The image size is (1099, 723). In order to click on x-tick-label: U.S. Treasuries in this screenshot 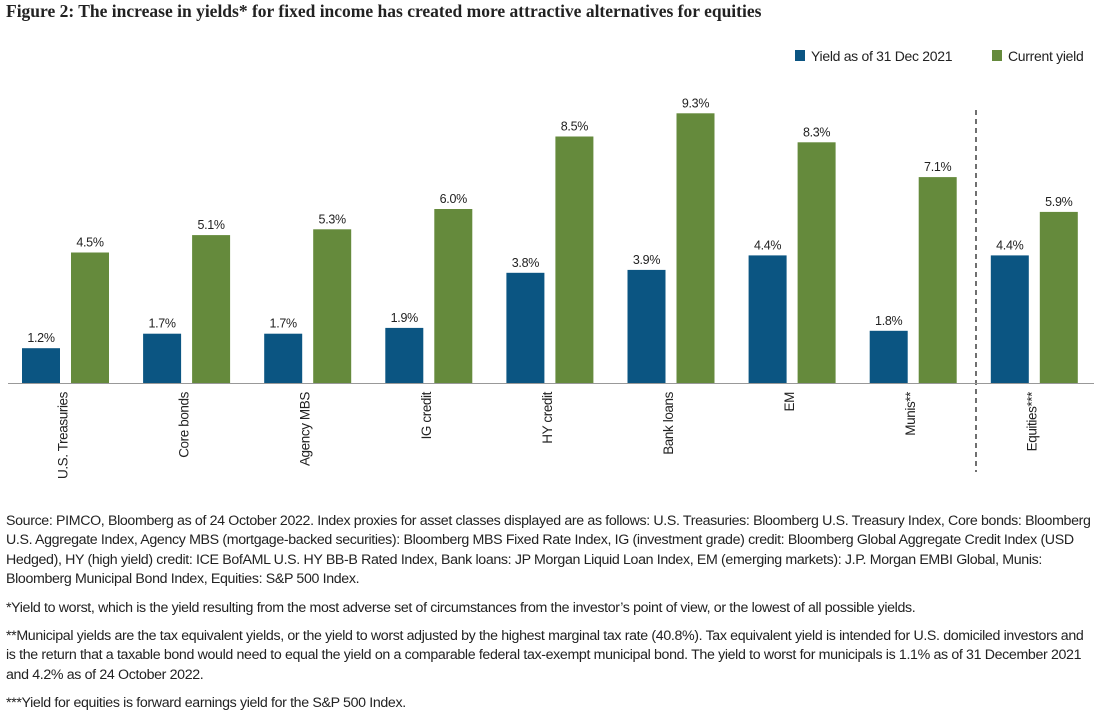, I will do `click(63, 435)`.